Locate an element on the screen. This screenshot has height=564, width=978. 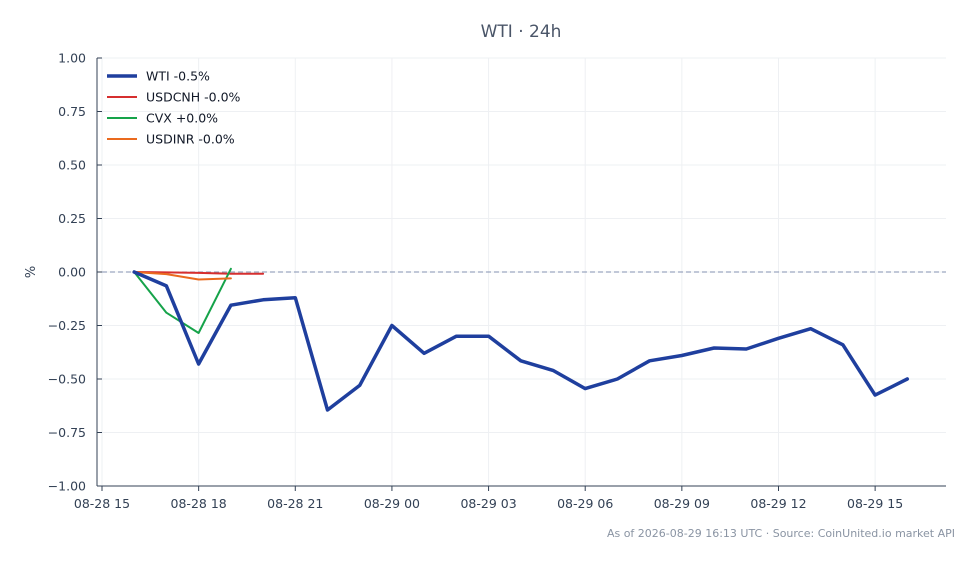
x-tick-label: 08-28 15 is located at coordinates (102, 503).